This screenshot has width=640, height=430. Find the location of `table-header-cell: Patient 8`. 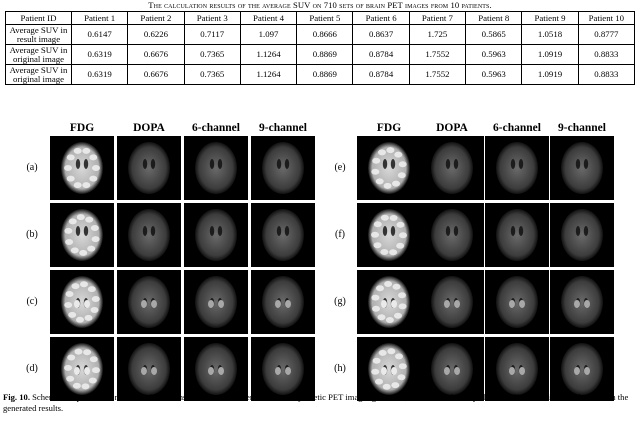

table-header-cell: Patient 8 is located at coordinates (494, 18).